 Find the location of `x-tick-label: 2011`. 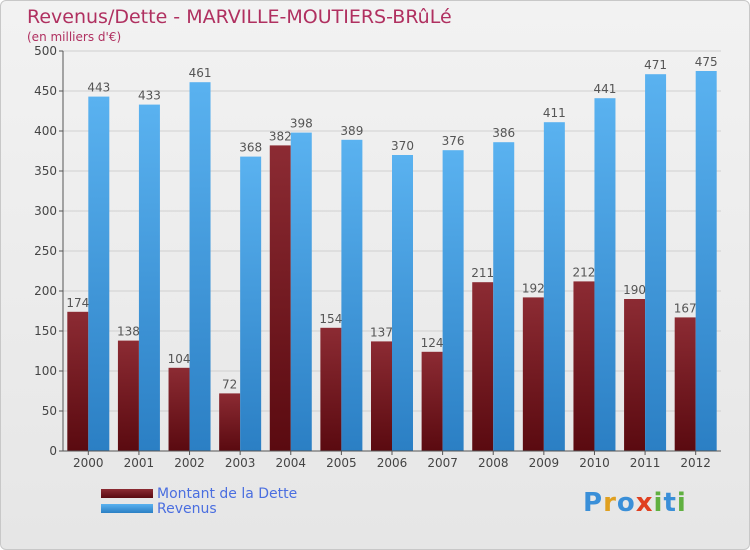

x-tick-label: 2011 is located at coordinates (645, 463).